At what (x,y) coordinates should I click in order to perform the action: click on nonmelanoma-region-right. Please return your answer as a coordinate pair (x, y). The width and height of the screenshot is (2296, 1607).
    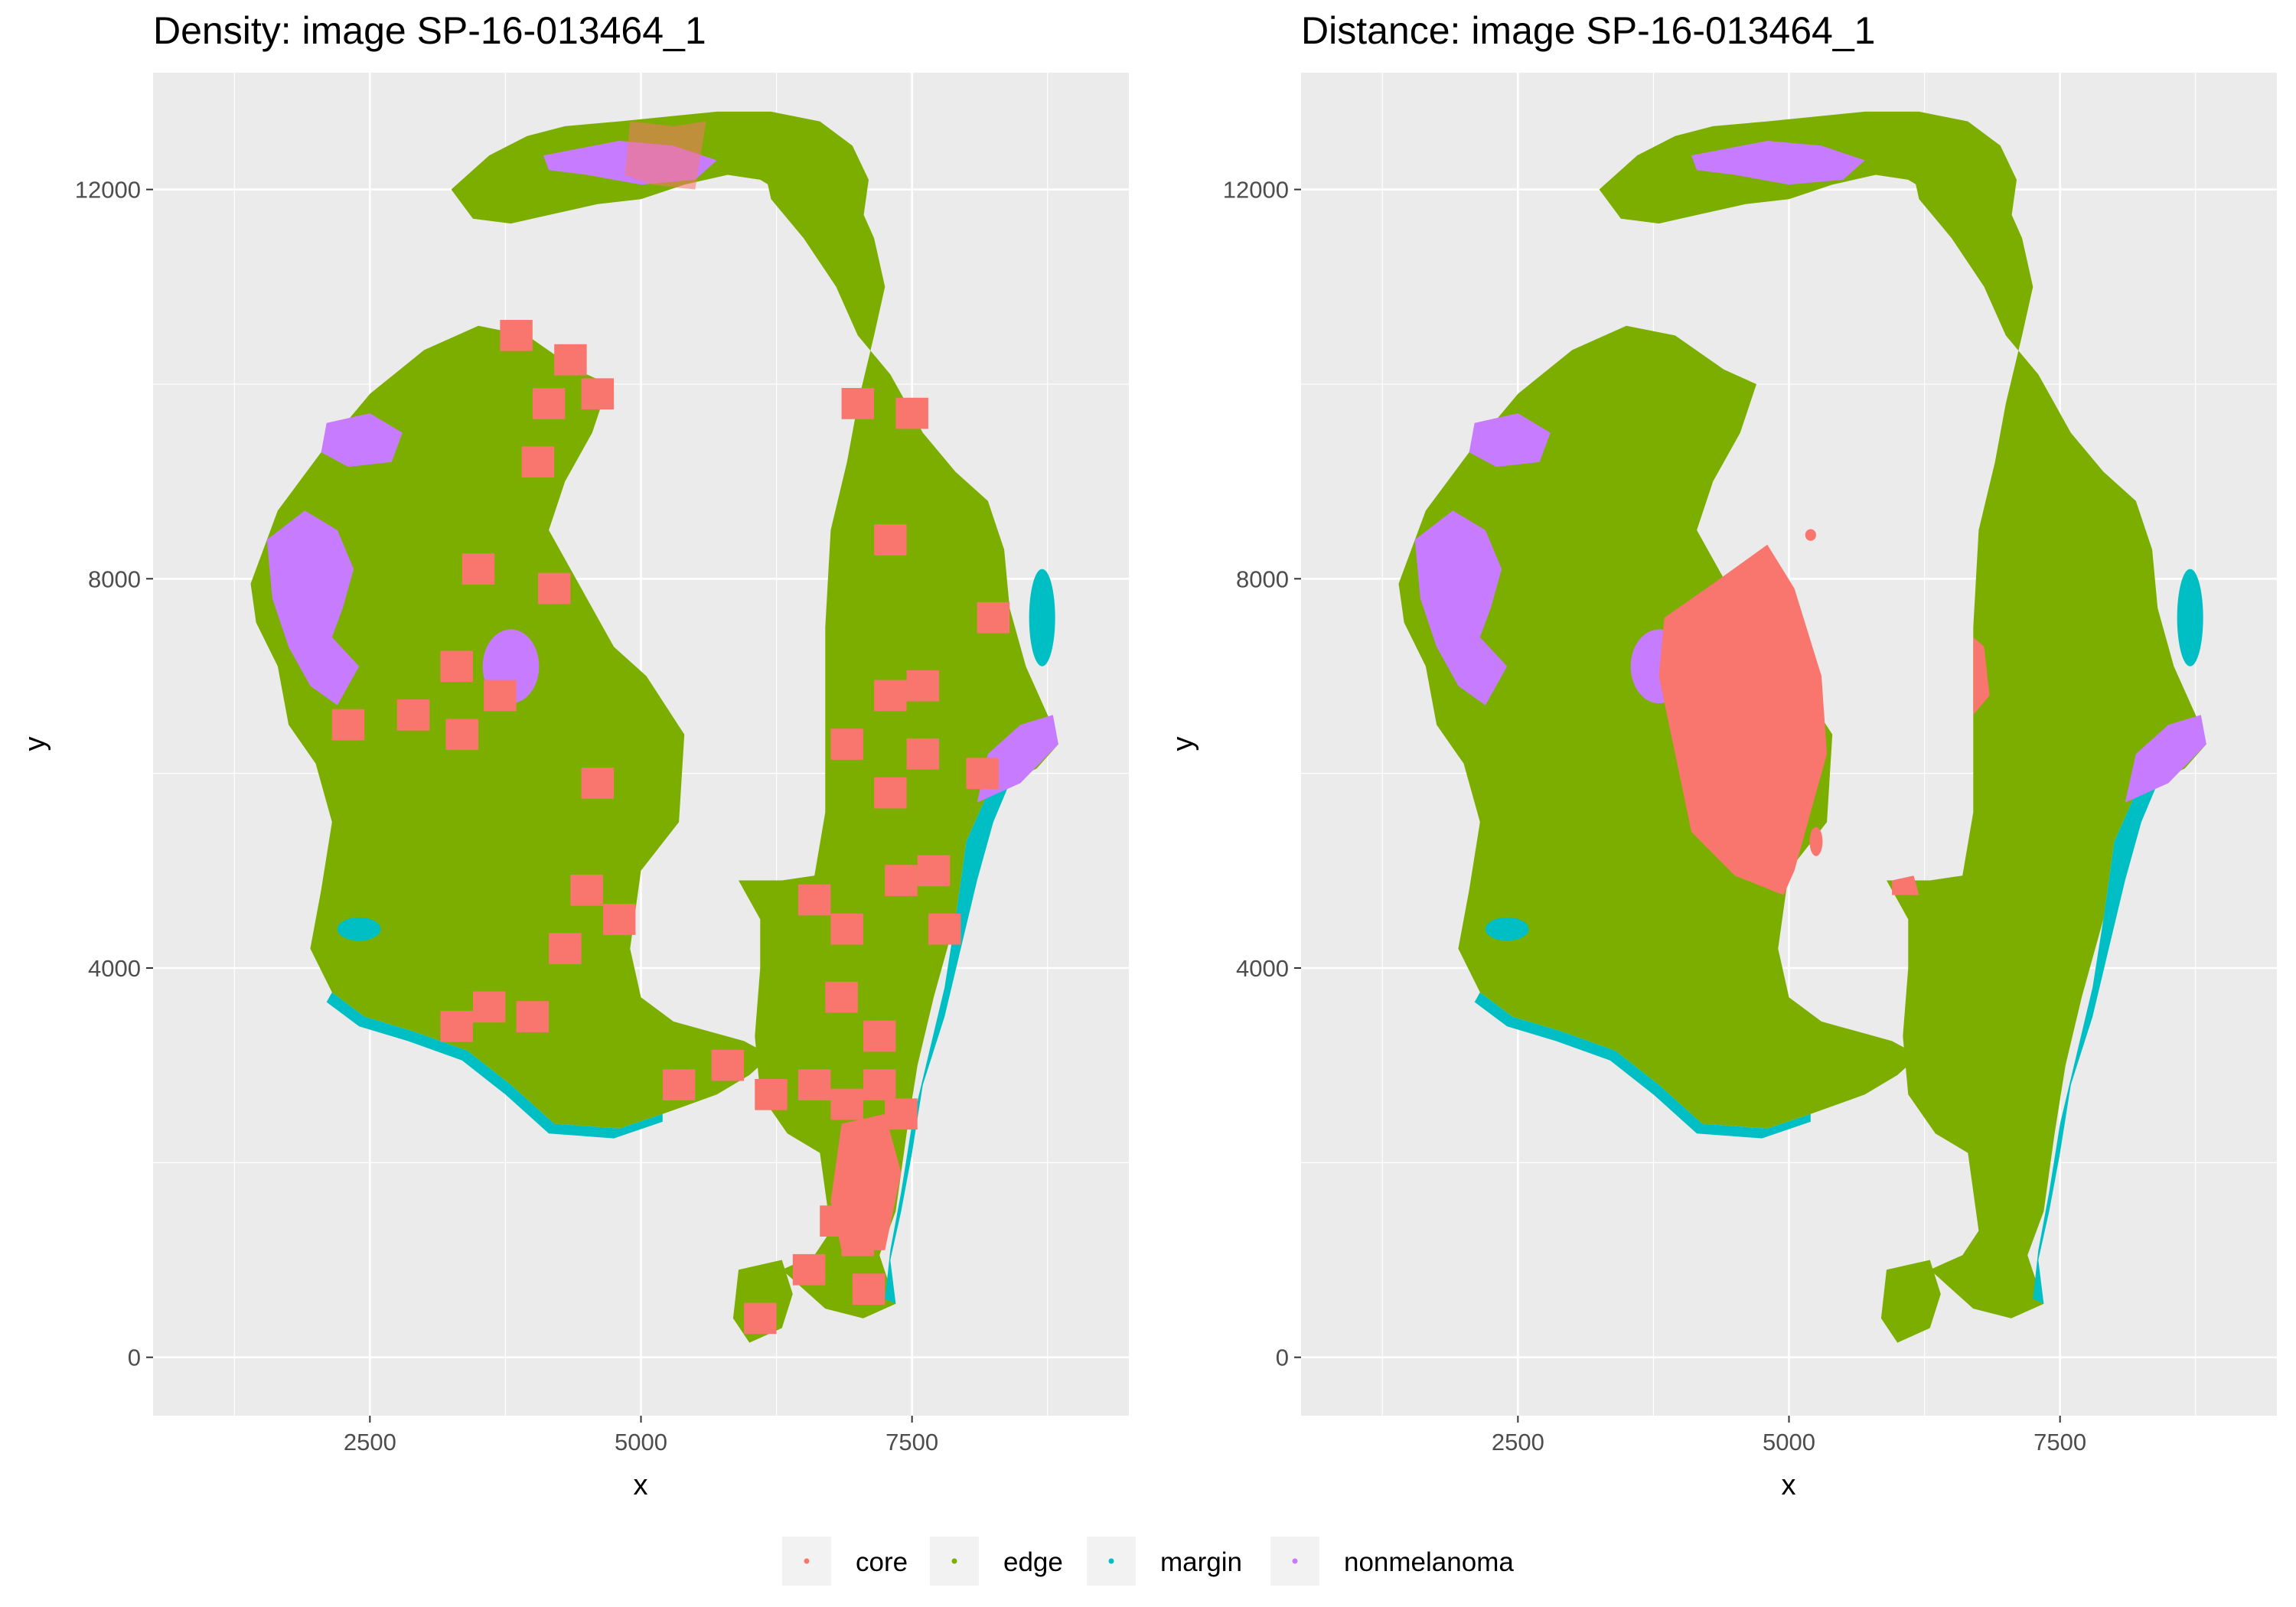
    Looking at the image, I should click on (2165, 759).